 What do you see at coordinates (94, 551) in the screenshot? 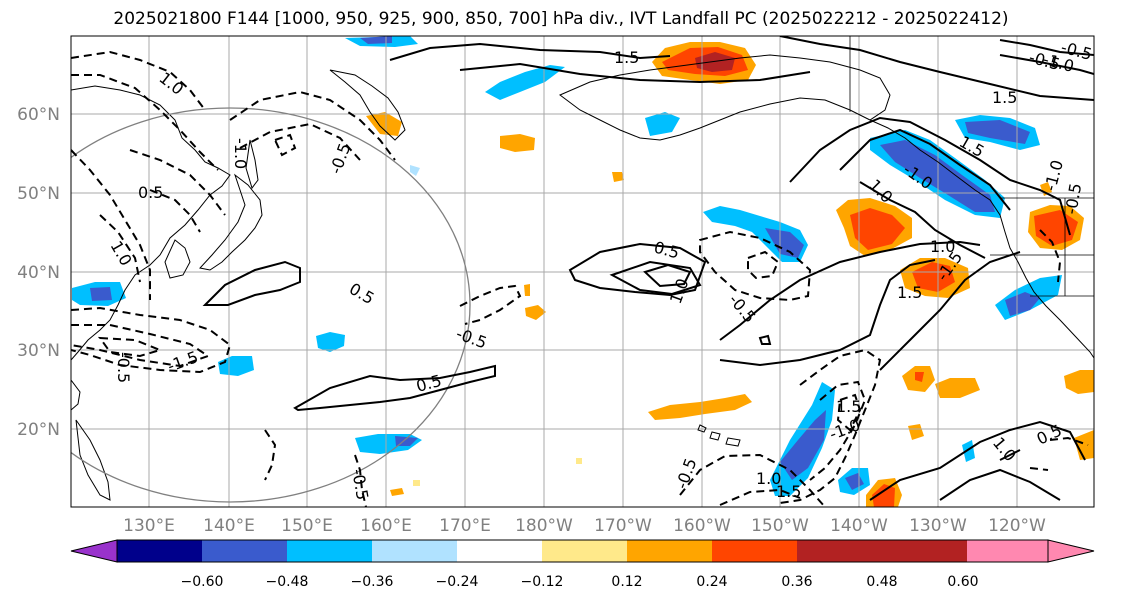
I see `colorbar-extend-min` at bounding box center [94, 551].